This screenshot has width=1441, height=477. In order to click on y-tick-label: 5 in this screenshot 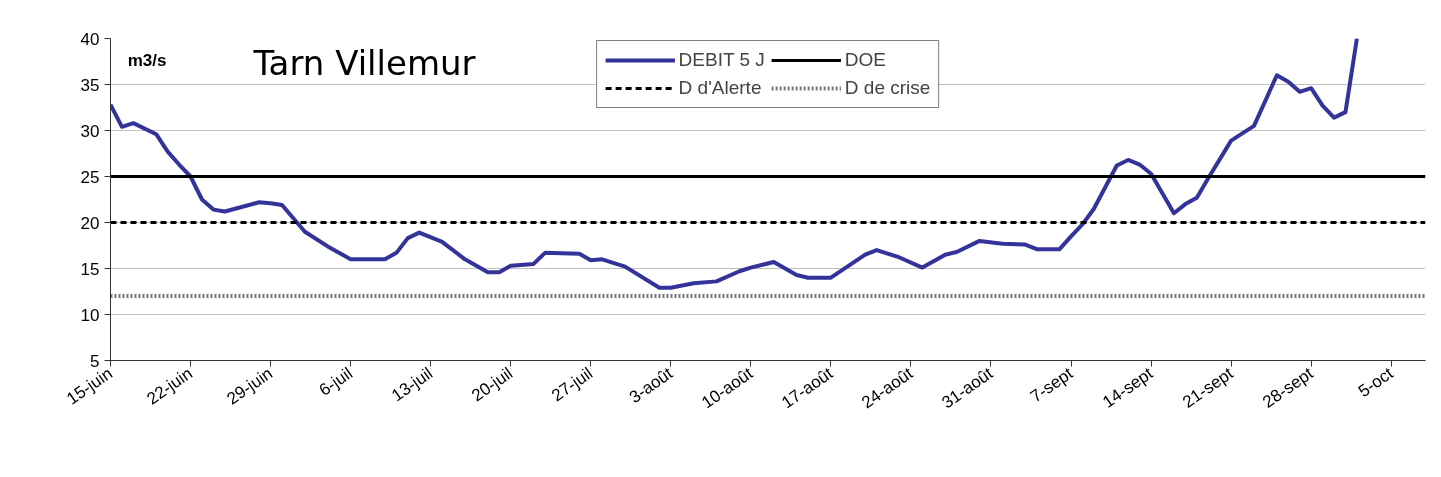, I will do `click(95, 361)`.